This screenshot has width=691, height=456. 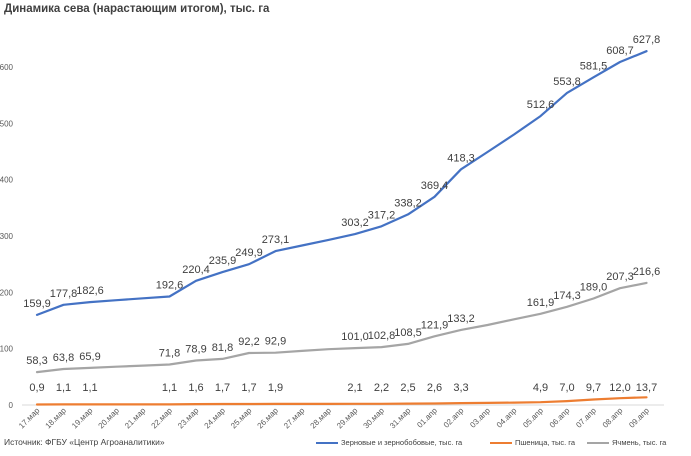 What do you see at coordinates (241, 418) in the screenshot?
I see `x-tick-label: 25.мар` at bounding box center [241, 418].